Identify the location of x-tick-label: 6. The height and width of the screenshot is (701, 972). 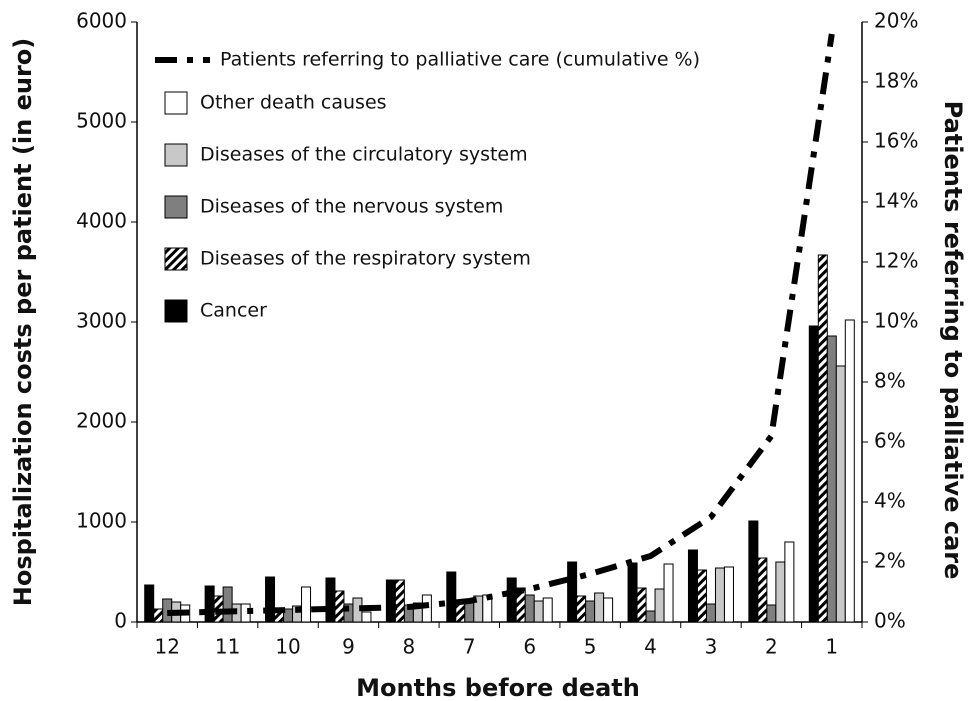
(529, 647).